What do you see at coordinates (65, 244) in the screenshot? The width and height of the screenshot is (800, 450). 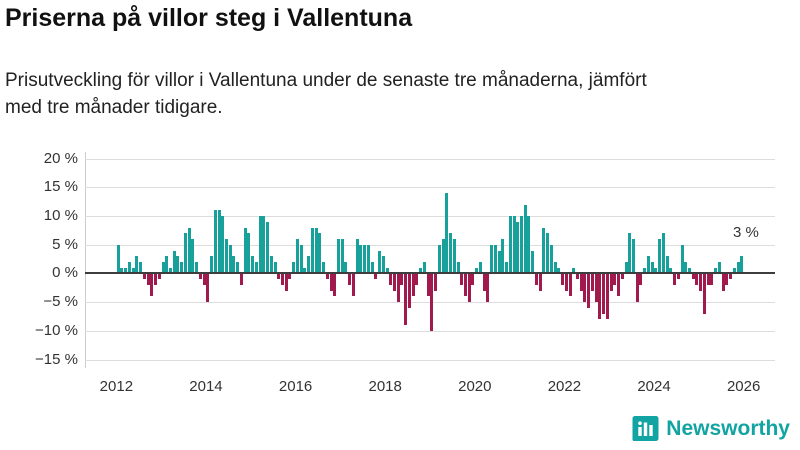 I see `y-tick-label: 5 %` at bounding box center [65, 244].